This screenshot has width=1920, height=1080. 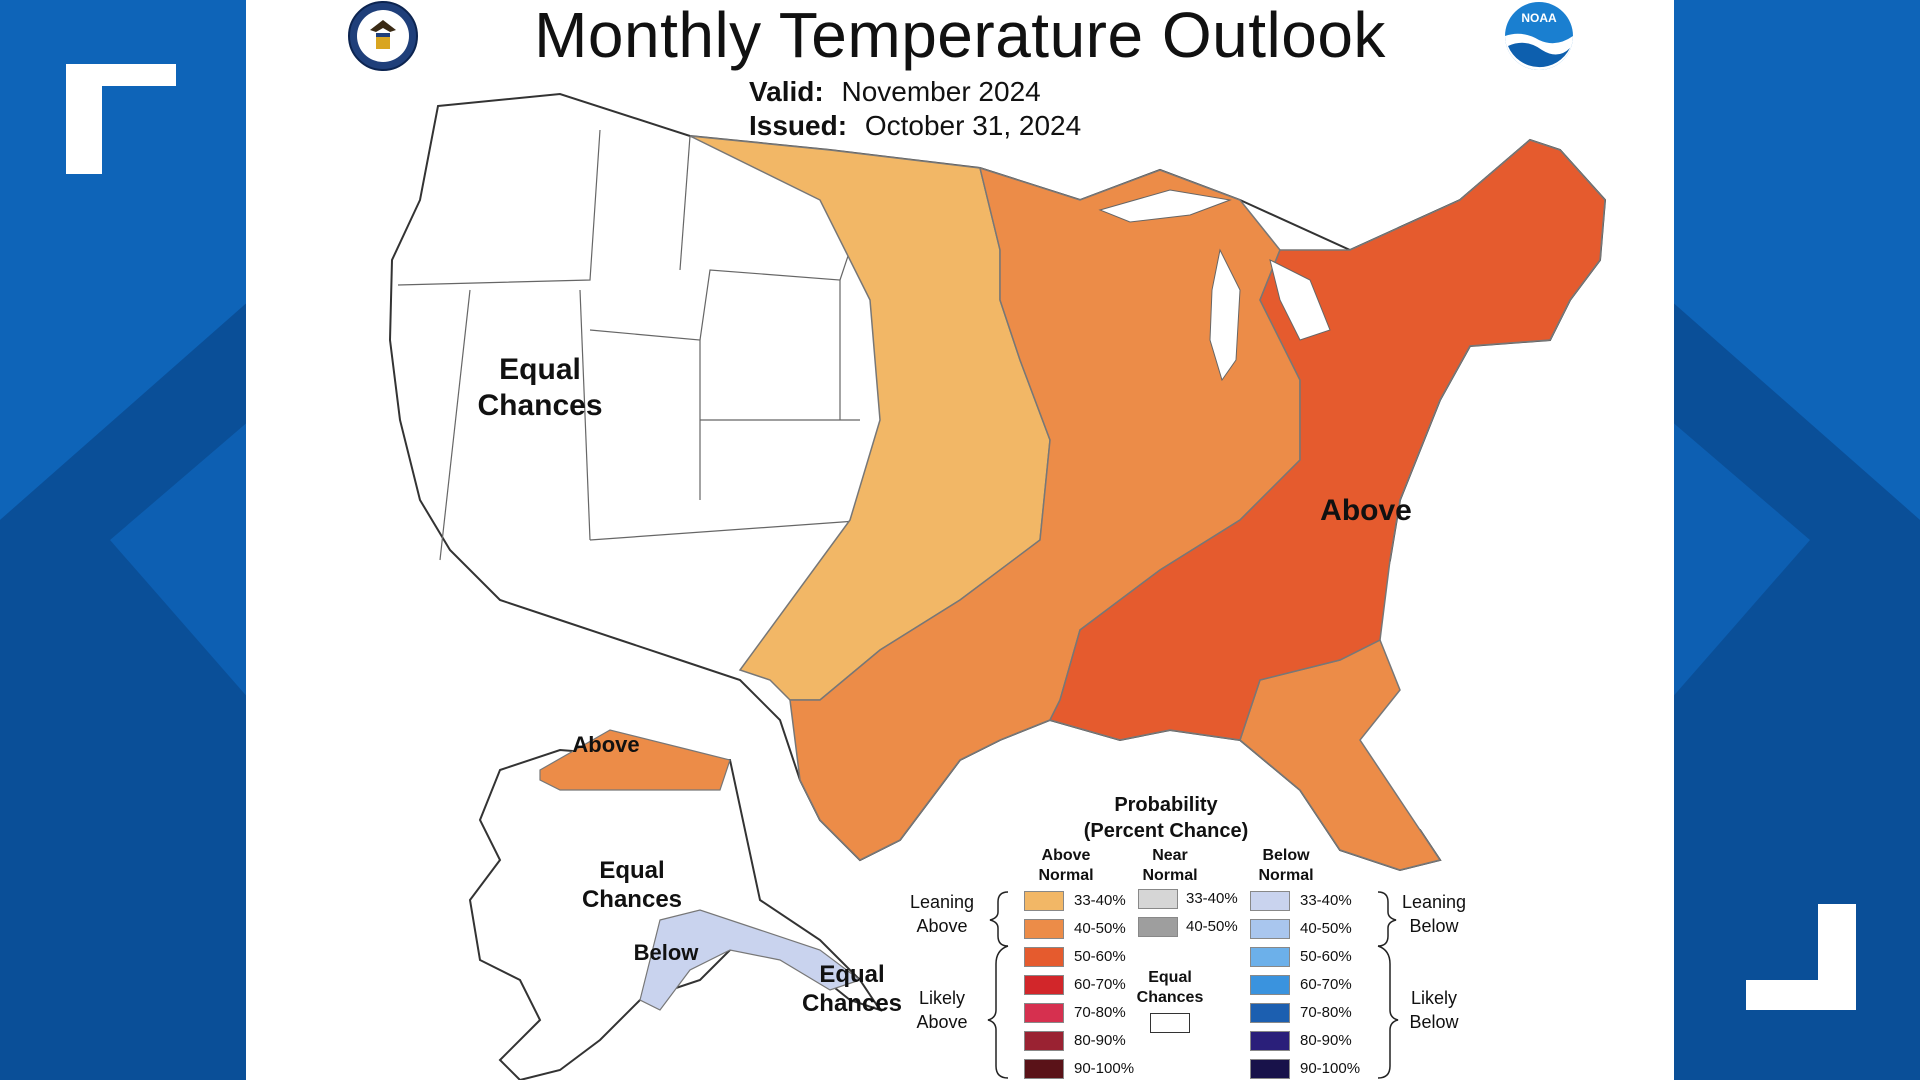 What do you see at coordinates (540, 388) in the screenshot?
I see `label-equal-chances-west: Equal Chances` at bounding box center [540, 388].